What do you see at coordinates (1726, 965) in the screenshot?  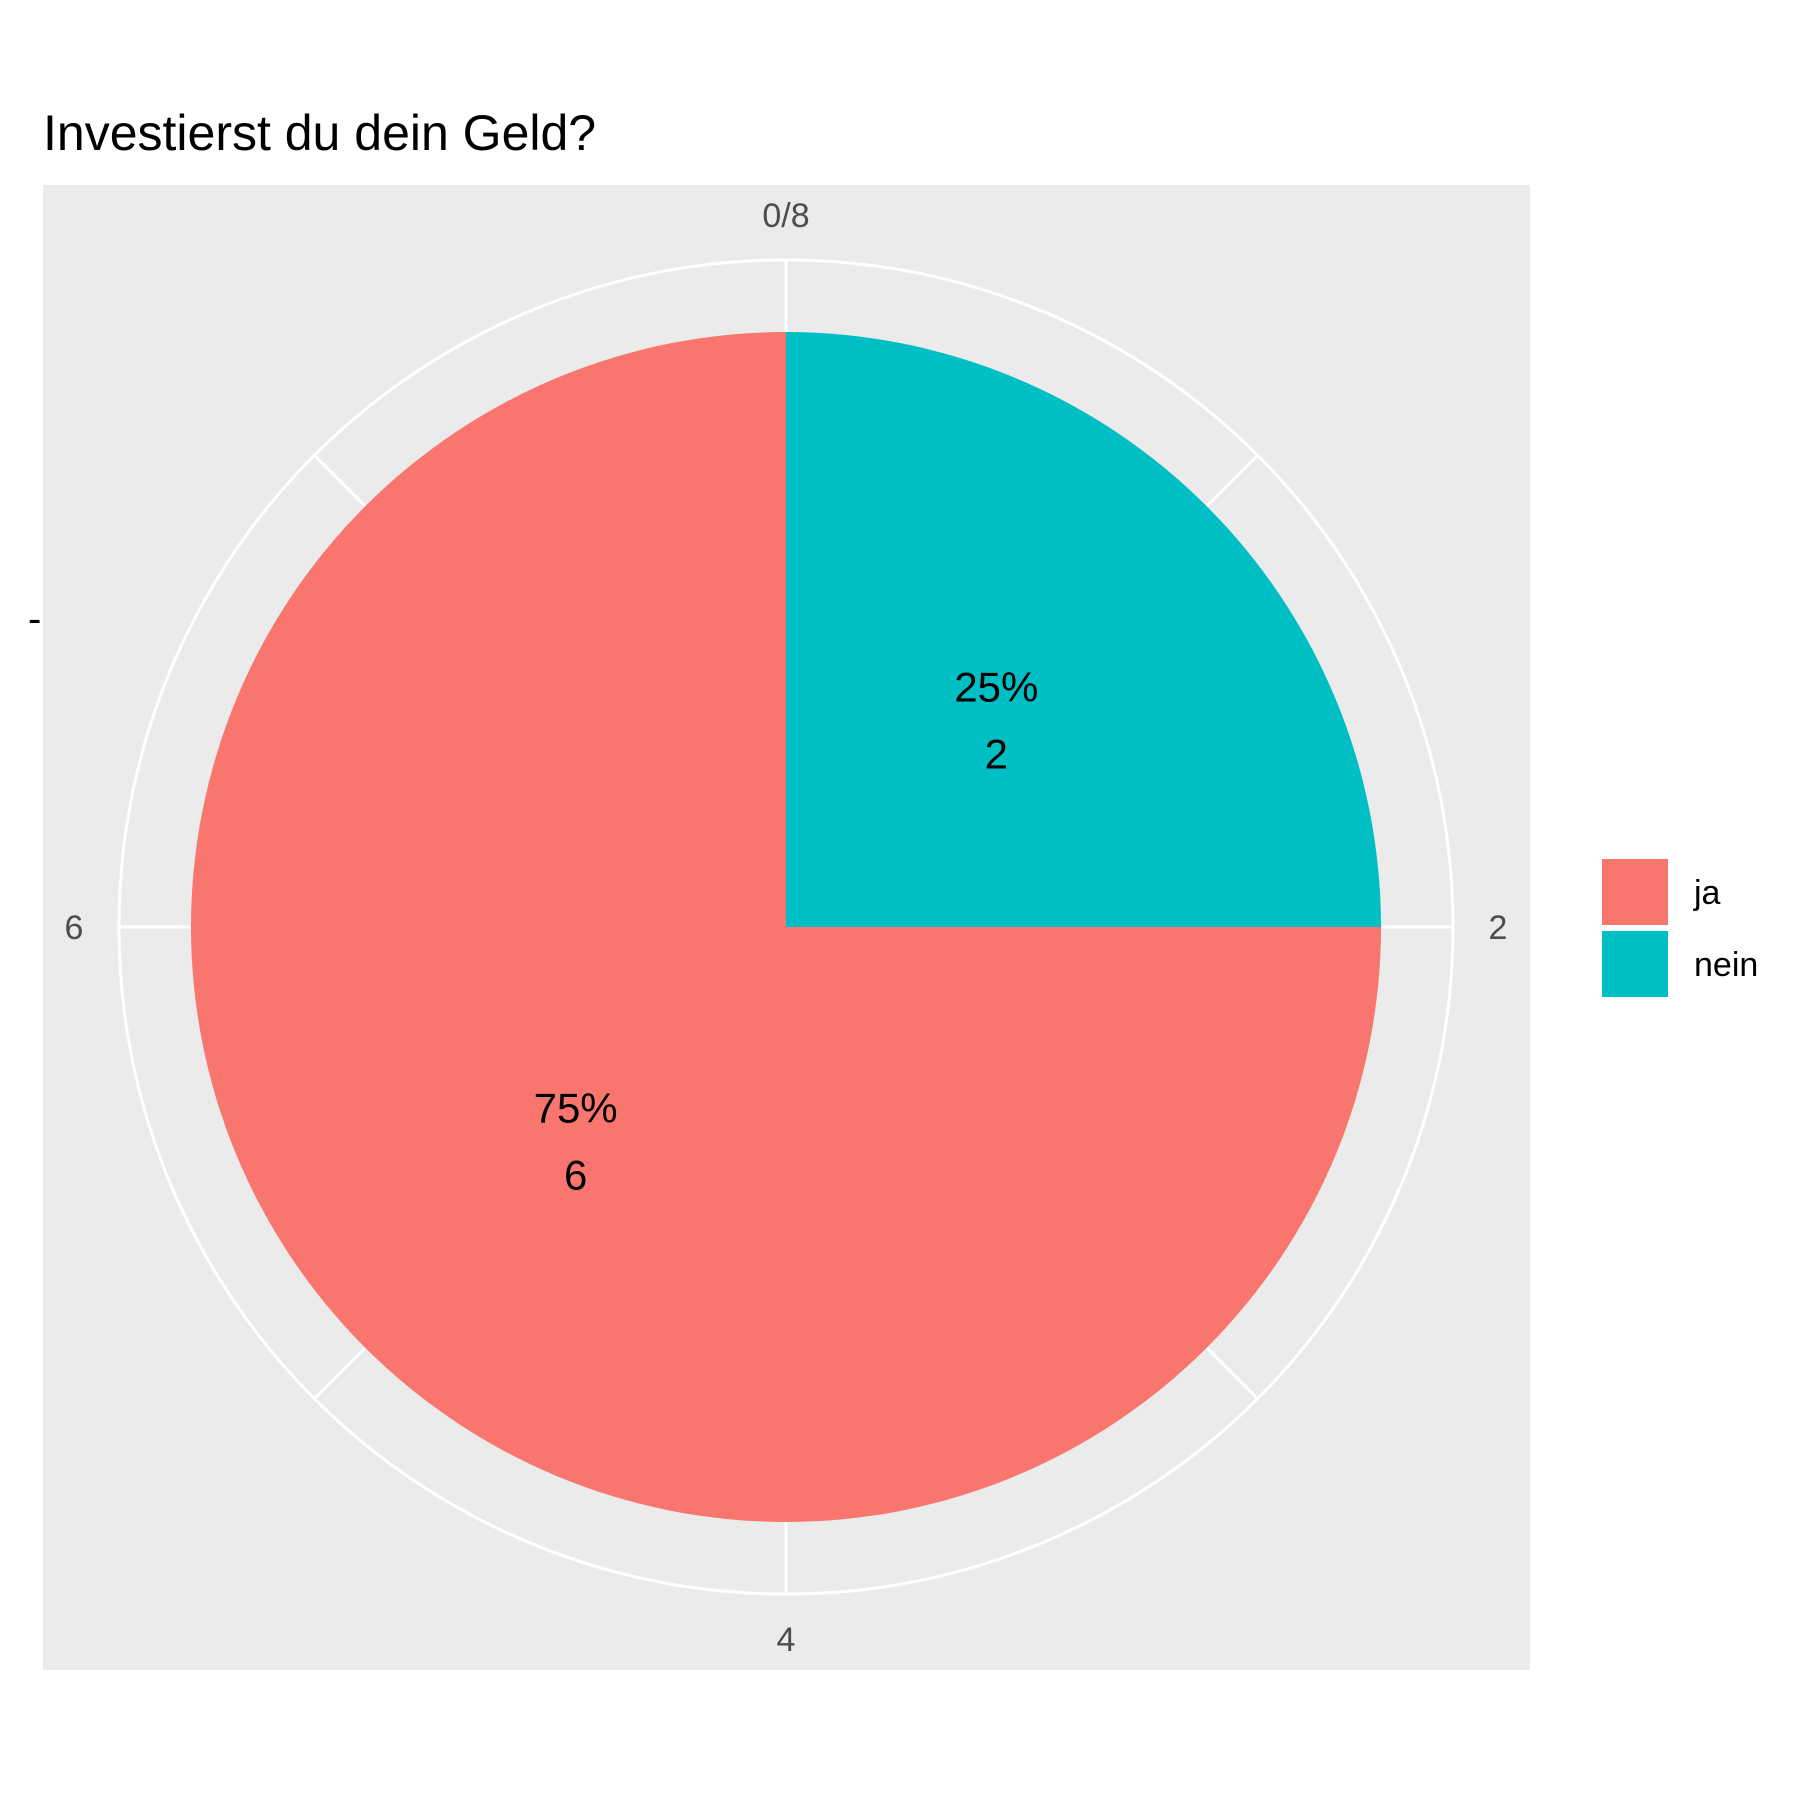 I see `legend-label: nein` at bounding box center [1726, 965].